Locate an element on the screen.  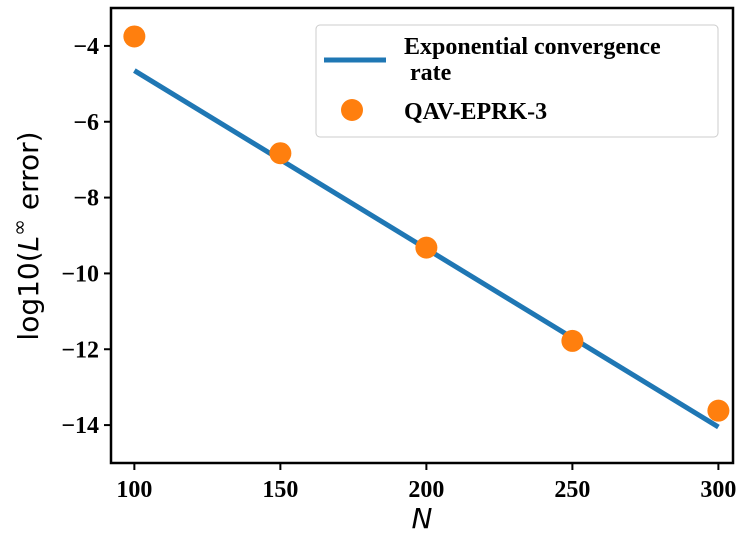
legend-label-line-1: Exponential convergence is located at coordinates (532, 47).